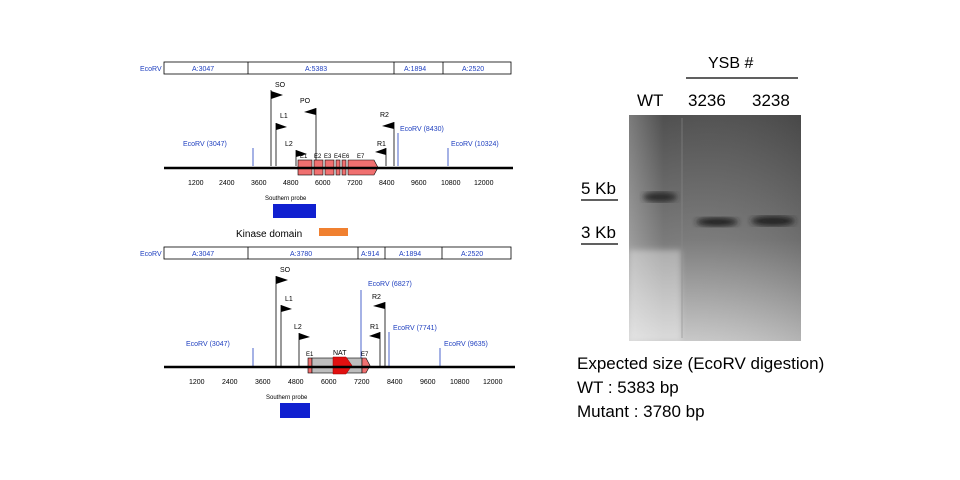  Describe the element at coordinates (390, 284) in the screenshot. I see `bottom-site-6827: EcoRV (6827)` at that location.